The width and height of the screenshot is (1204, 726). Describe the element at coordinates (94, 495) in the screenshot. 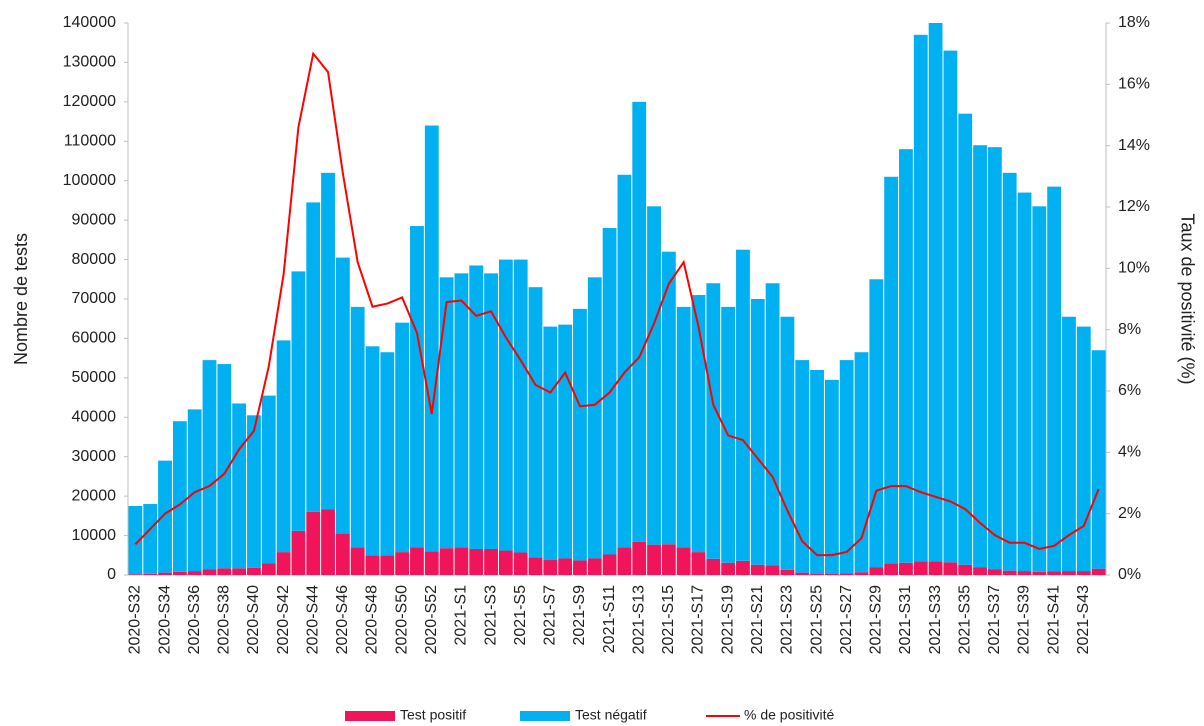

I see `y-tick-label: 20000` at that location.